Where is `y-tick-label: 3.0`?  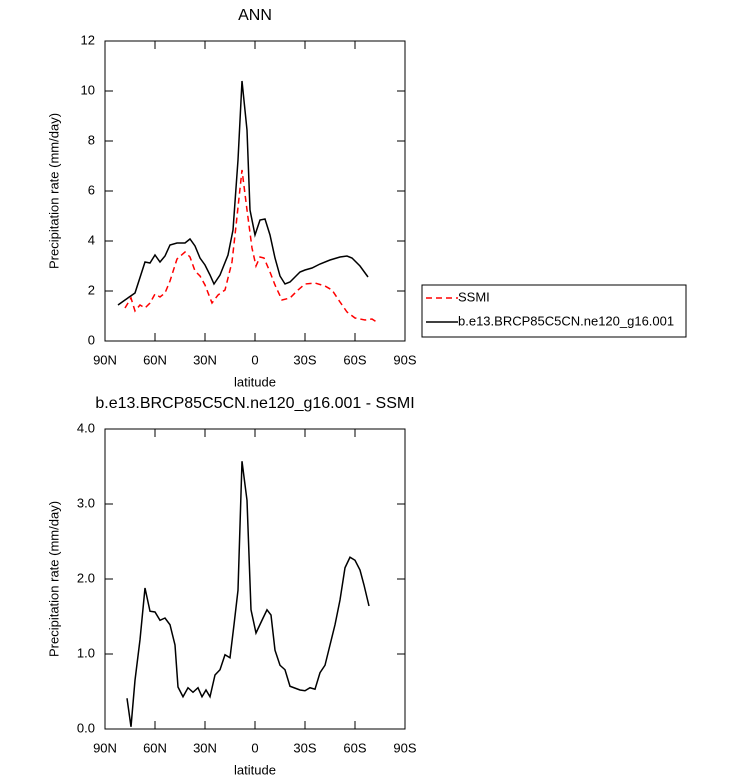
y-tick-label: 3.0 is located at coordinates (86, 502).